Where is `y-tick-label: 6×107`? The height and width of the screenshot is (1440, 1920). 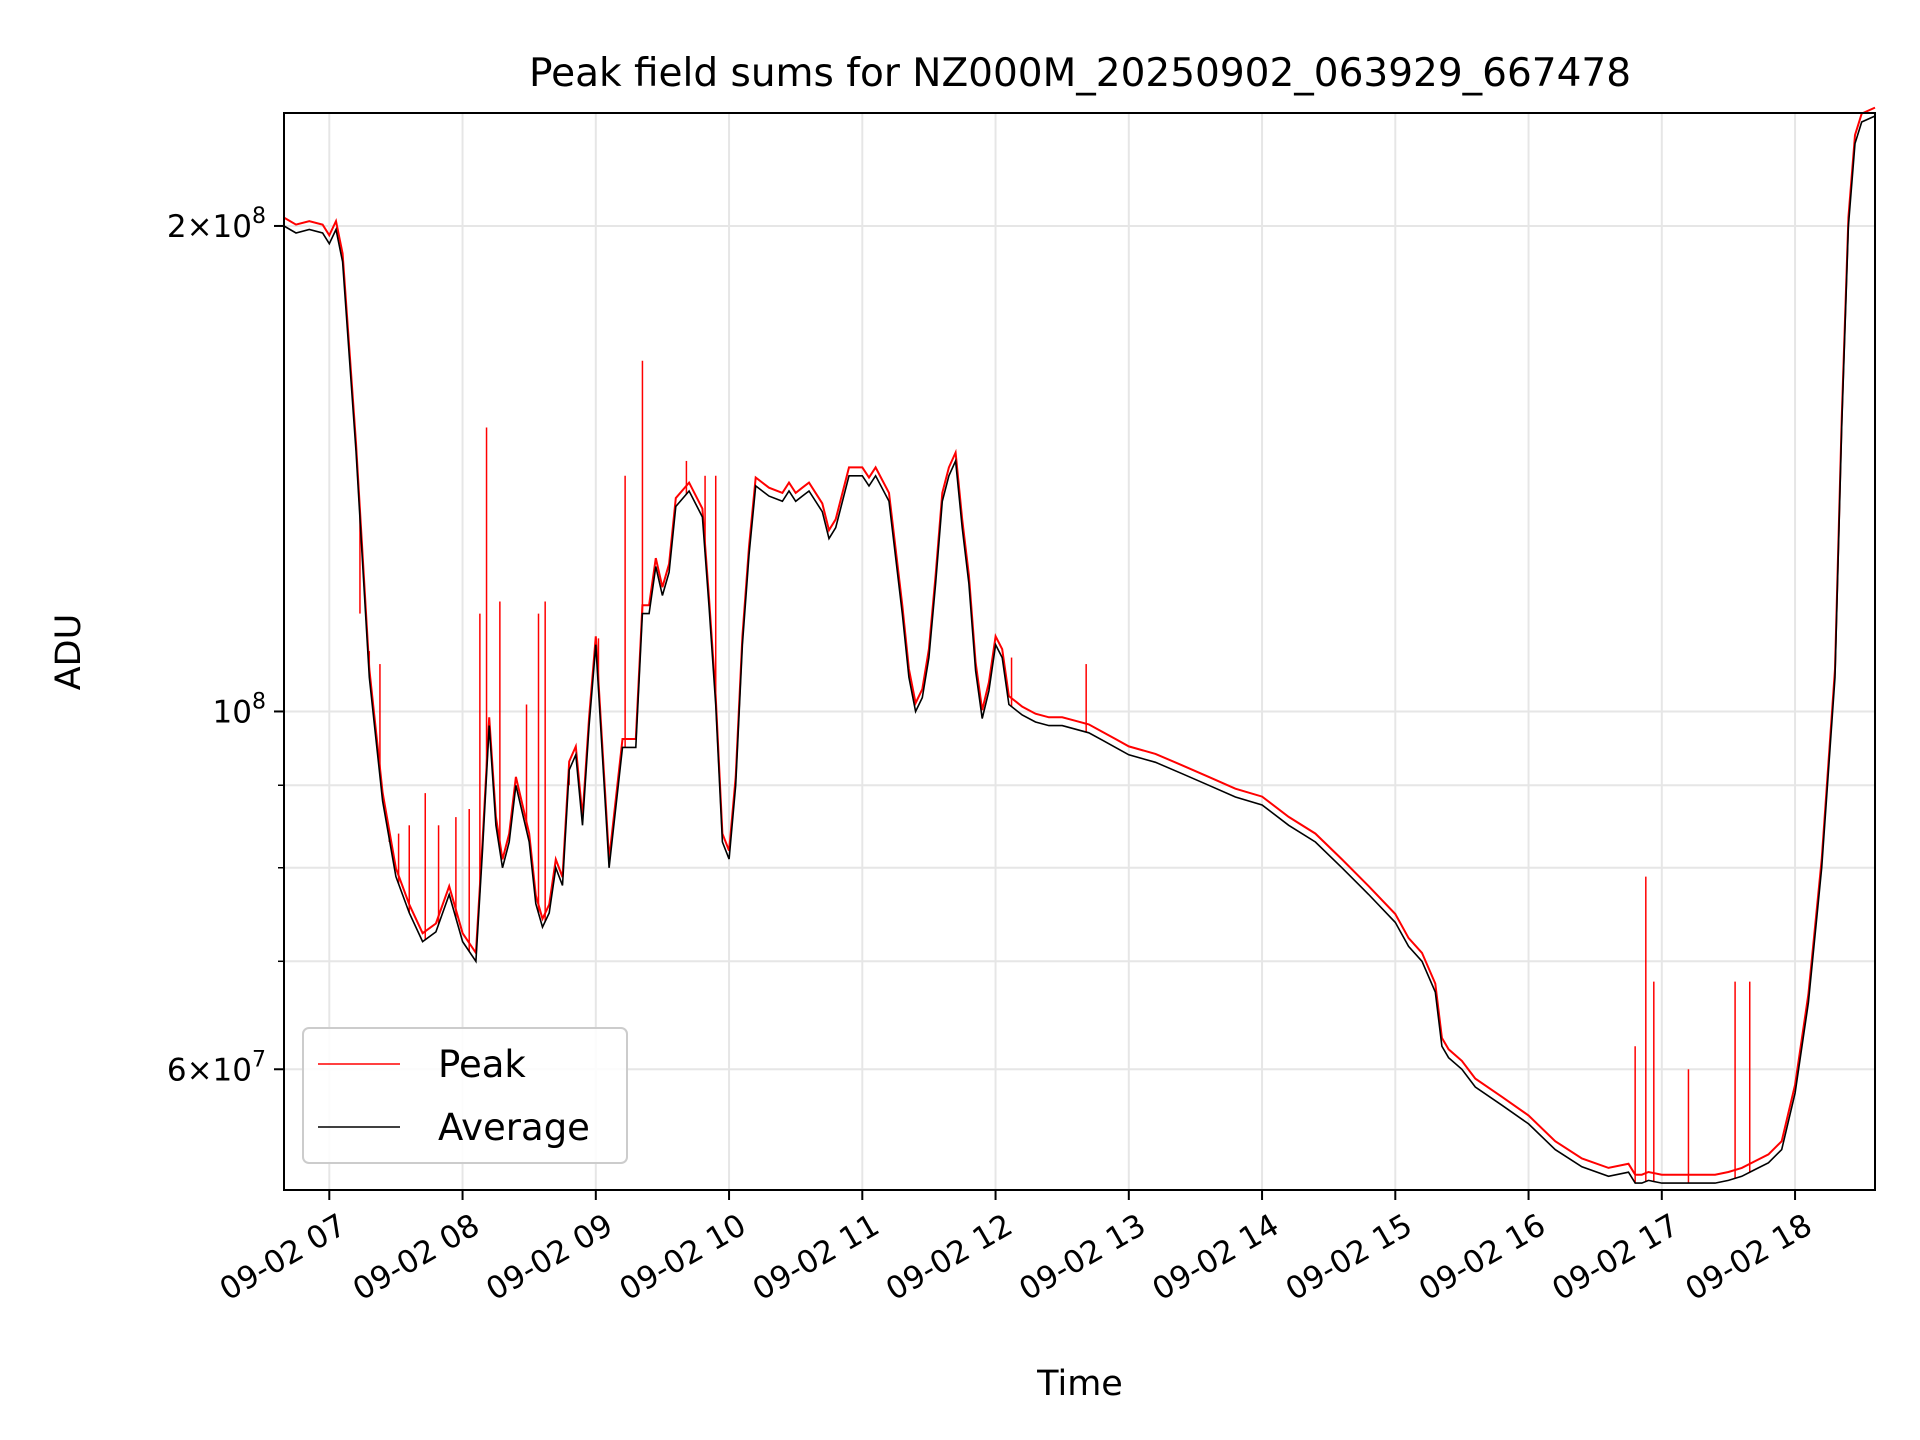 y-tick-label: 6×107 is located at coordinates (216, 1067).